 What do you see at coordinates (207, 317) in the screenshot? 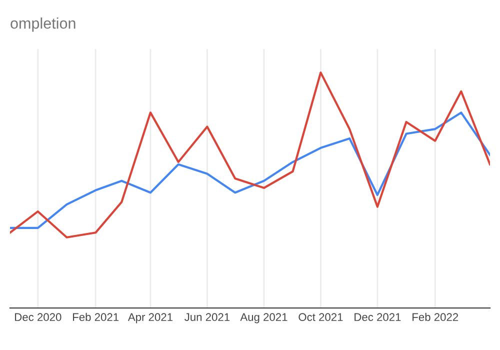
I see `x-tick-label: Jun 2021` at bounding box center [207, 317].